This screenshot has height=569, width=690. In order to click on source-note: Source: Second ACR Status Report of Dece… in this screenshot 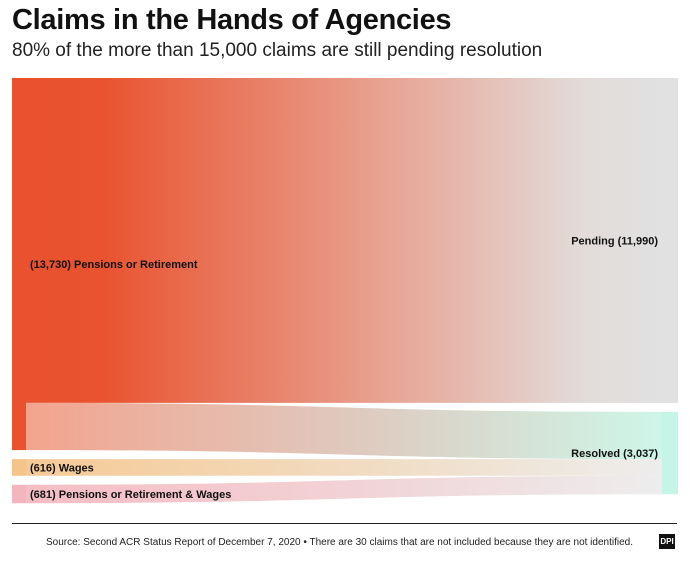, I will do `click(339, 542)`.